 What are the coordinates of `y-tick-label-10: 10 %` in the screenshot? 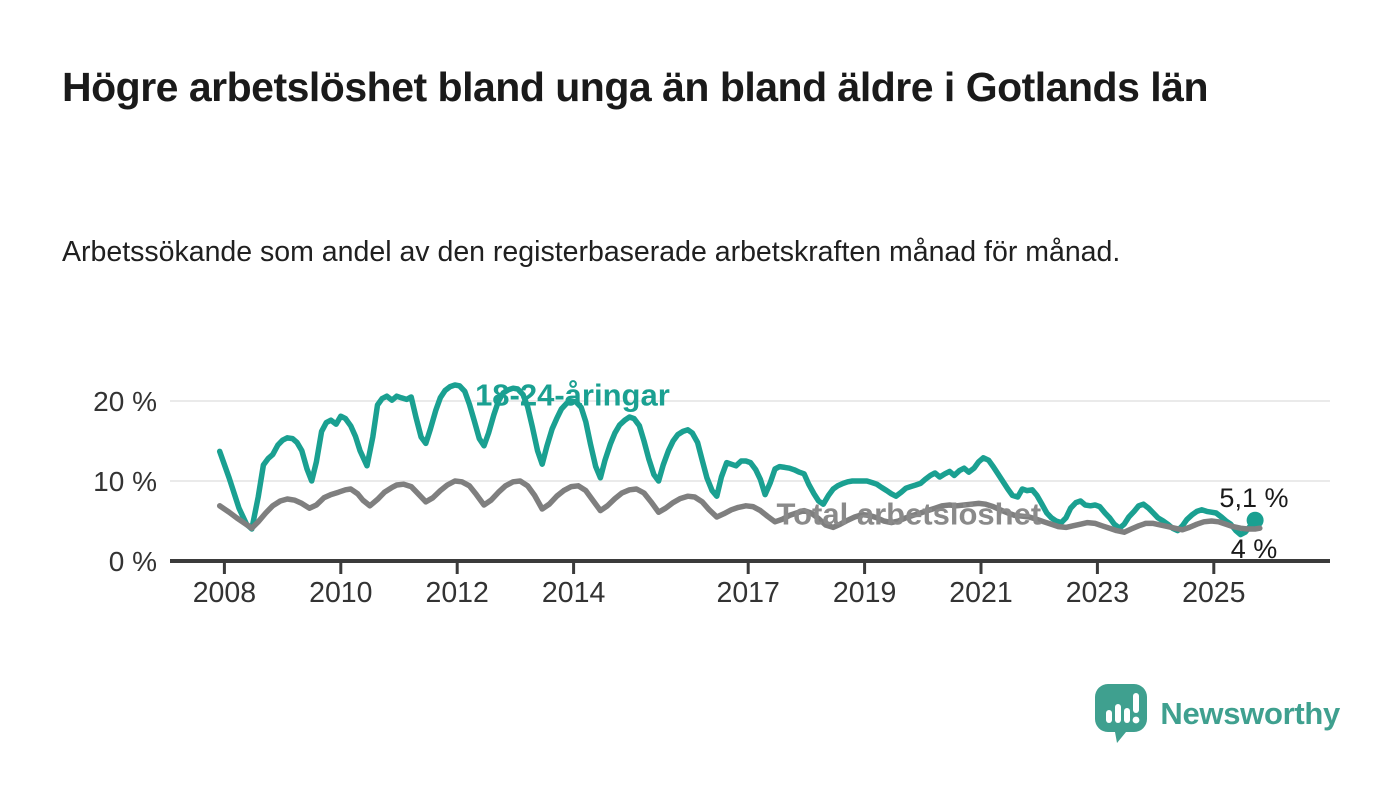 It's located at (125, 481).